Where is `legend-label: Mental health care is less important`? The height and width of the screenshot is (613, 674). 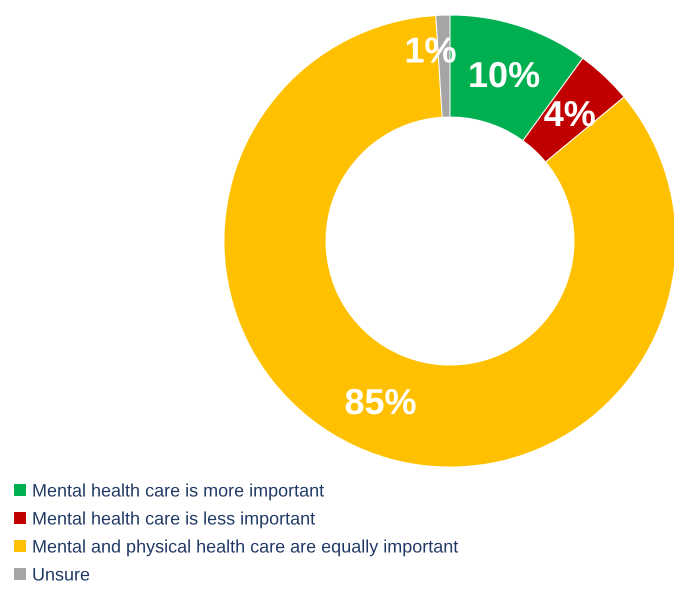
legend-label: Mental health care is less important is located at coordinates (174, 518).